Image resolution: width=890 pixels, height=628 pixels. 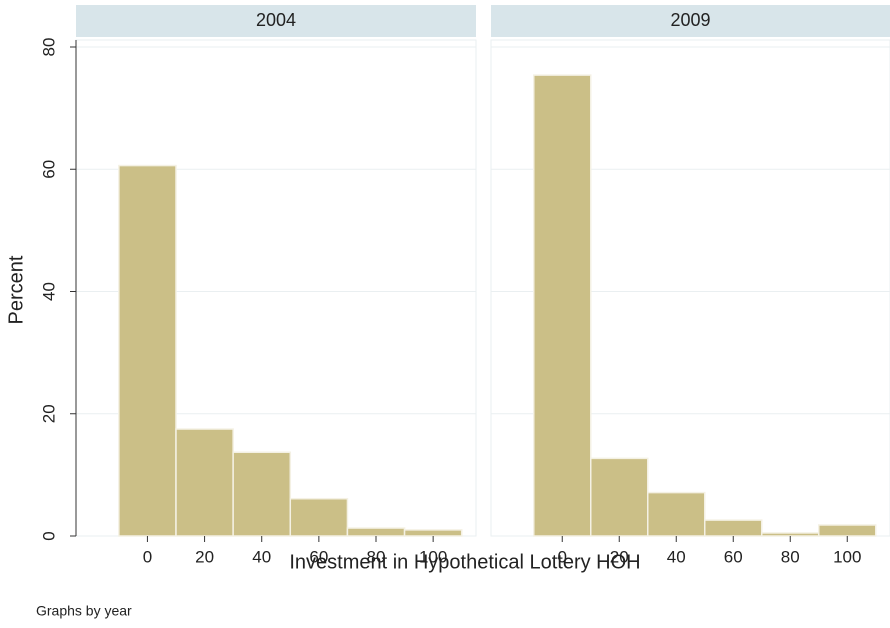 I want to click on panel-title: 2004, so click(x=276, y=20).